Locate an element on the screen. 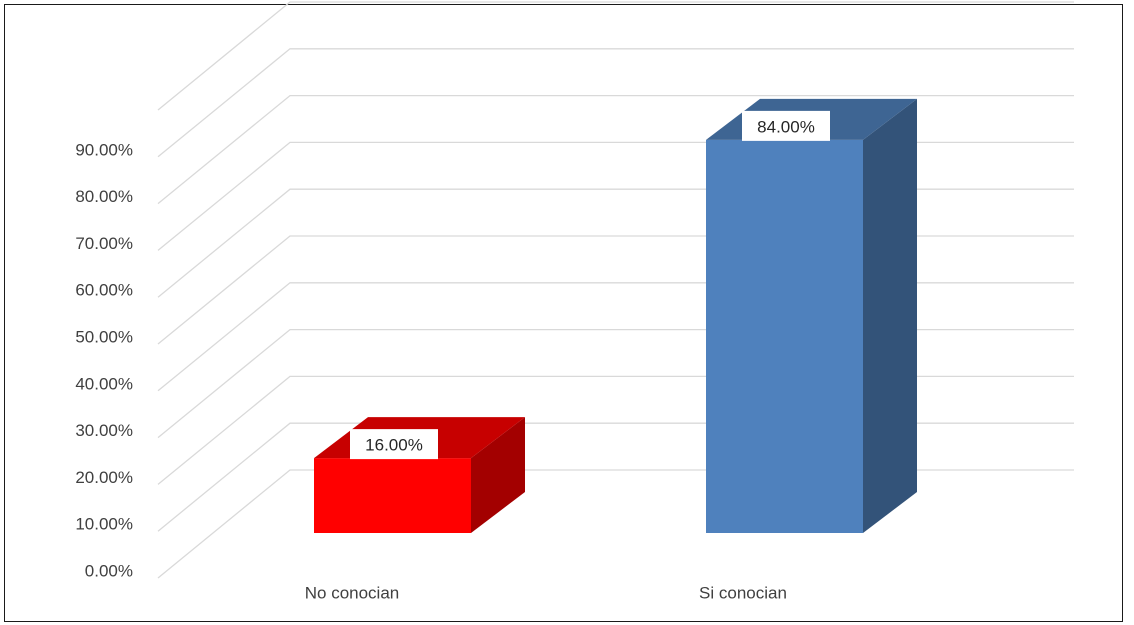  y-tick-label: 60.00% is located at coordinates (104, 290).